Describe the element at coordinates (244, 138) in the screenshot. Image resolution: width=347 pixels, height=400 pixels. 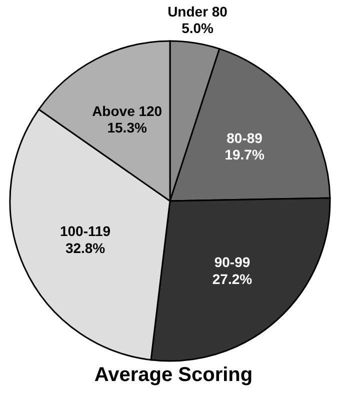
I see `slice-label: 80-89` at that location.